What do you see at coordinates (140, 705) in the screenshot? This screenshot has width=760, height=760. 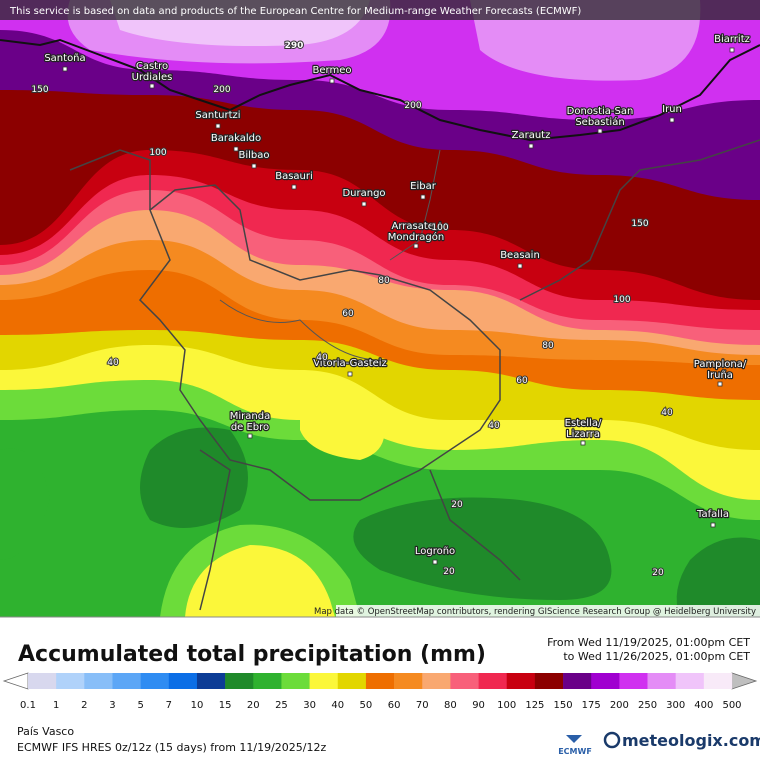 I see `scale-tick-label: 5` at bounding box center [140, 705].